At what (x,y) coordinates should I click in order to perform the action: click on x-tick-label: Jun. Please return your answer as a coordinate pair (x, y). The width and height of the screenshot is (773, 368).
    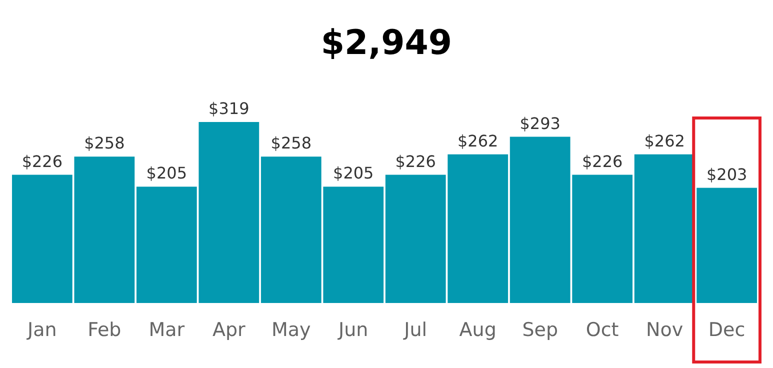
    Looking at the image, I should click on (353, 330).